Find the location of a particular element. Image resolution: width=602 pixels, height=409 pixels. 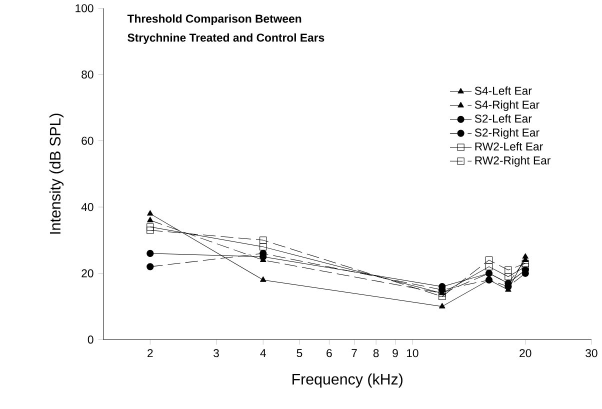

y-tick-label: 20 is located at coordinates (88, 273).